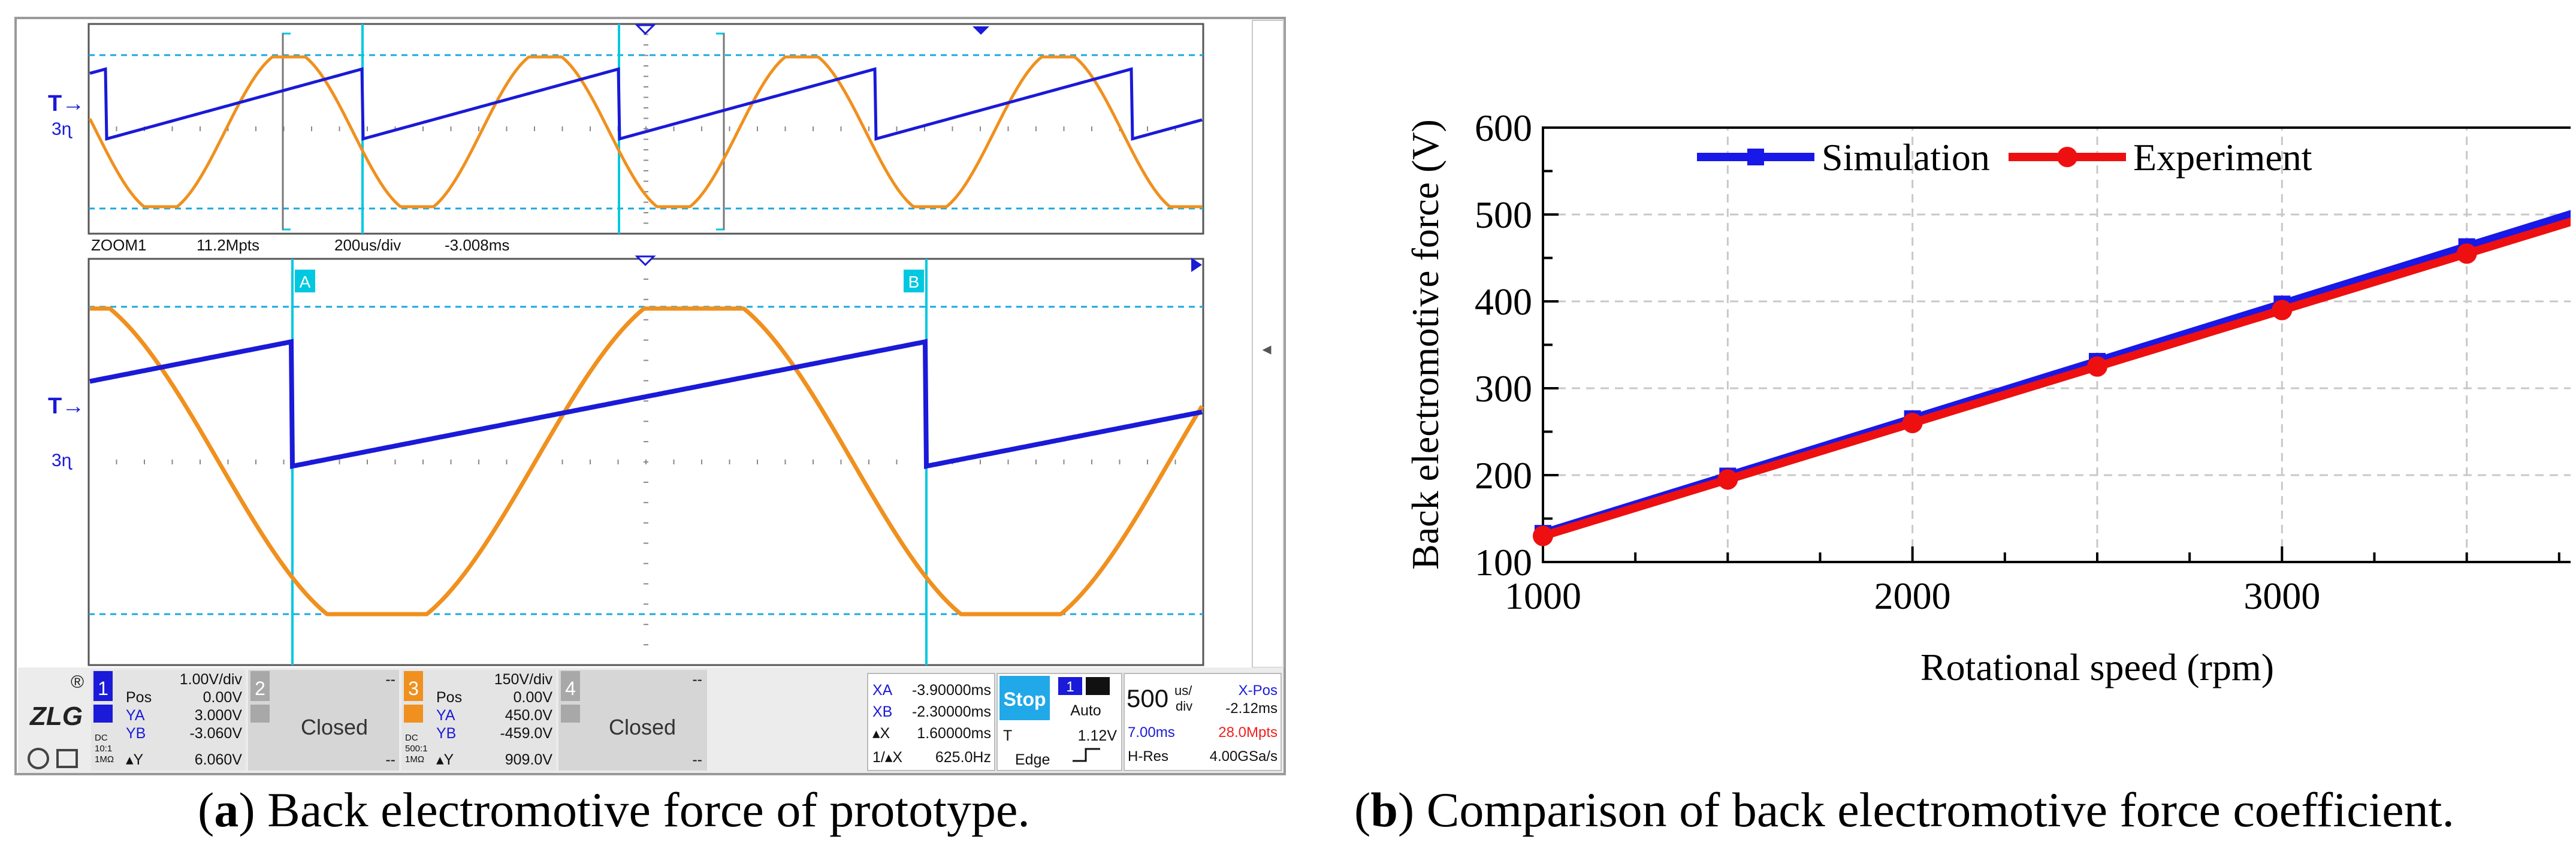 This screenshot has height=858, width=2576. I want to click on right-scroll-strip, so click(1268, 344).